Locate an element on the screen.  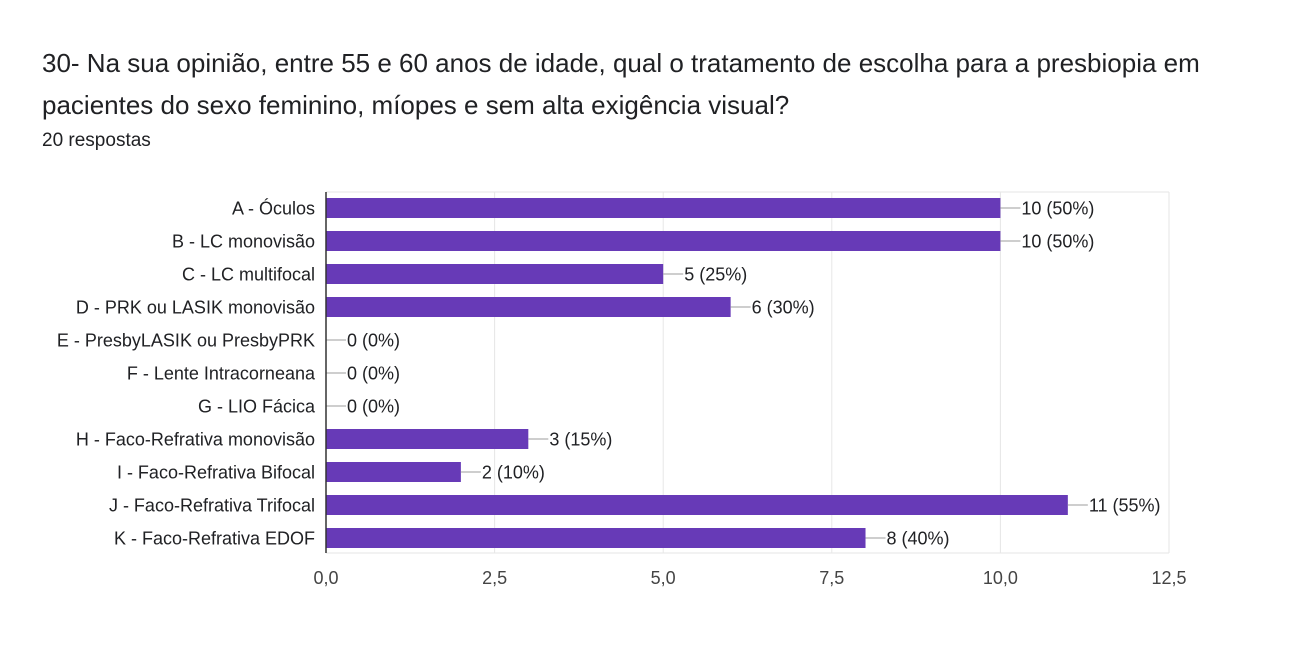
x-tick-label: 12,5 is located at coordinates (1168, 578).